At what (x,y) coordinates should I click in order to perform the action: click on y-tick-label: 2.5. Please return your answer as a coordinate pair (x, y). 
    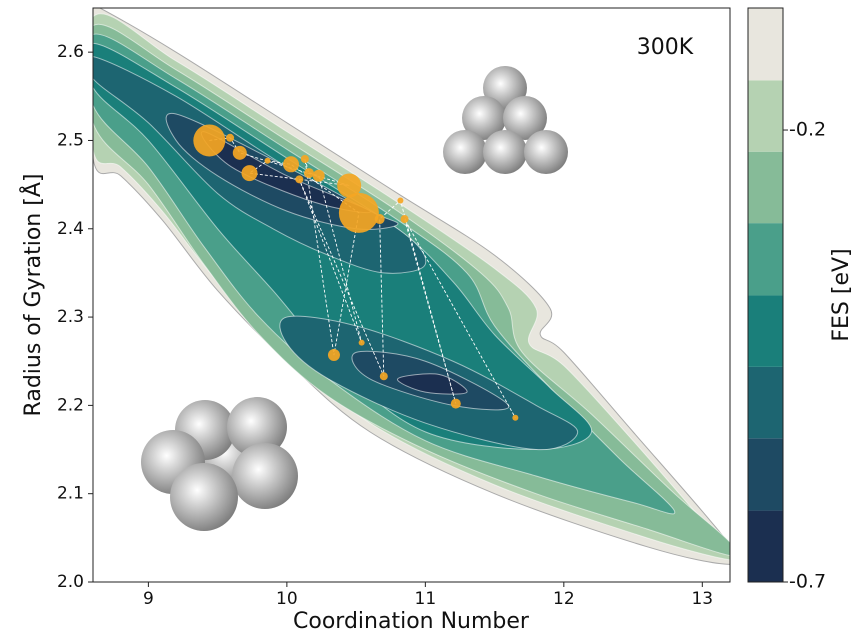
    Looking at the image, I should click on (70, 140).